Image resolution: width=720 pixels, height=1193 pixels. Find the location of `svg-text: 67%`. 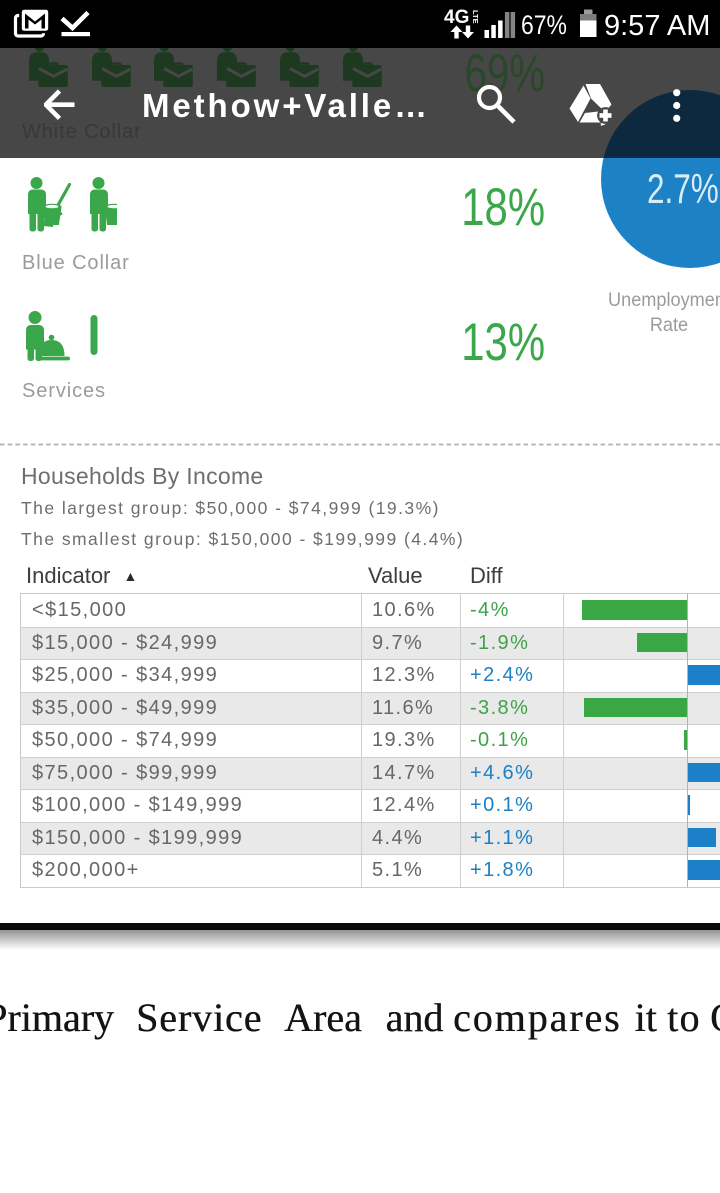

svg-text: 67% is located at coordinates (544, 25).